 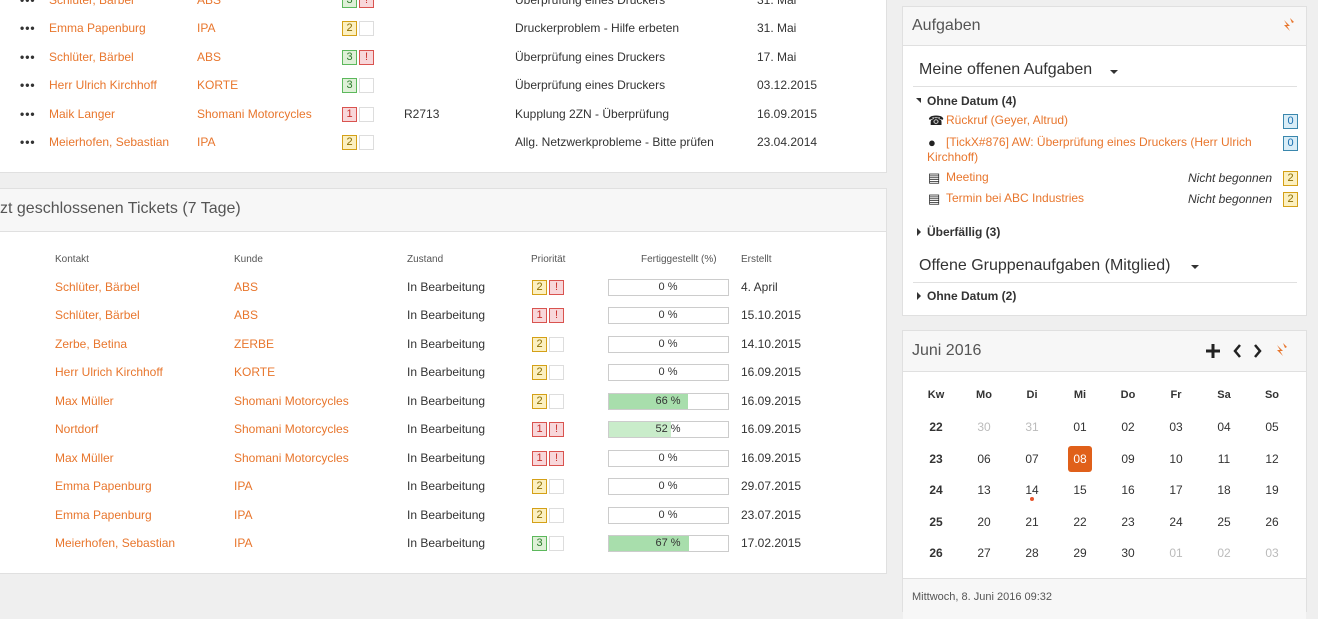 I want to click on day: 21, so click(x=1032, y=521).